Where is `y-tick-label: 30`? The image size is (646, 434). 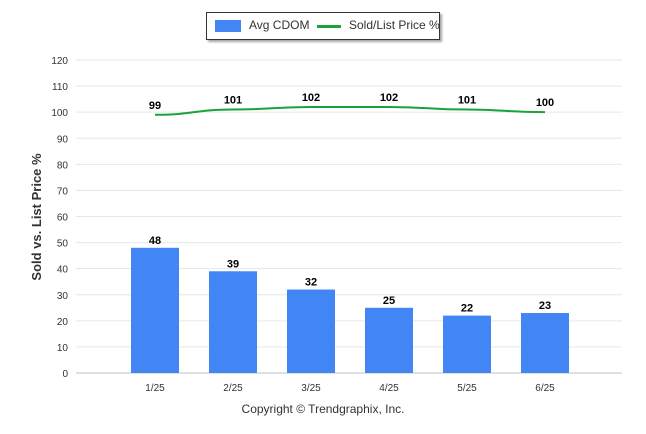
y-tick-label: 30 is located at coordinates (63, 296).